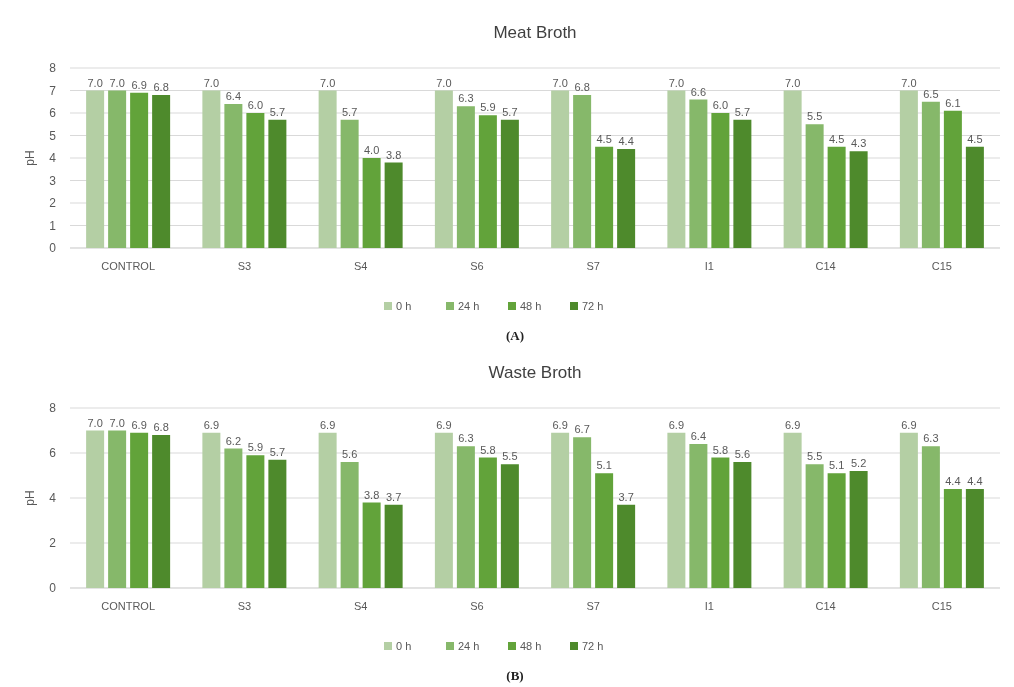  What do you see at coordinates (953, 102) in the screenshot?
I see `data-label: 6.1` at bounding box center [953, 102].